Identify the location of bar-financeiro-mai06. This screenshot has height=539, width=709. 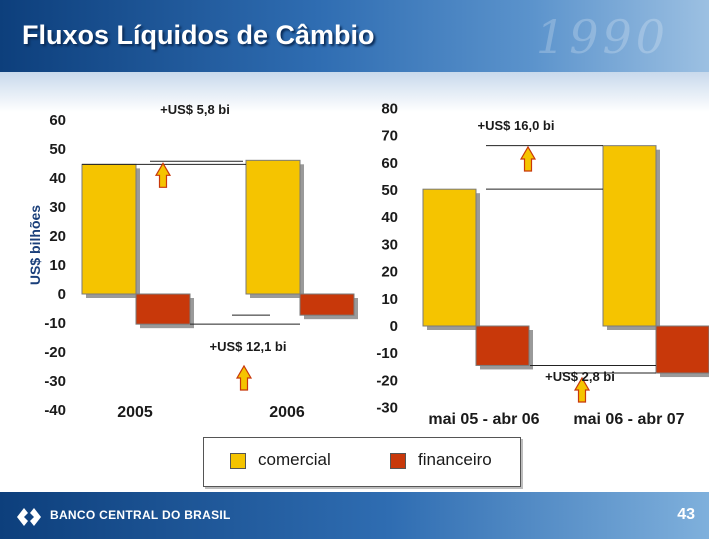
(682, 349).